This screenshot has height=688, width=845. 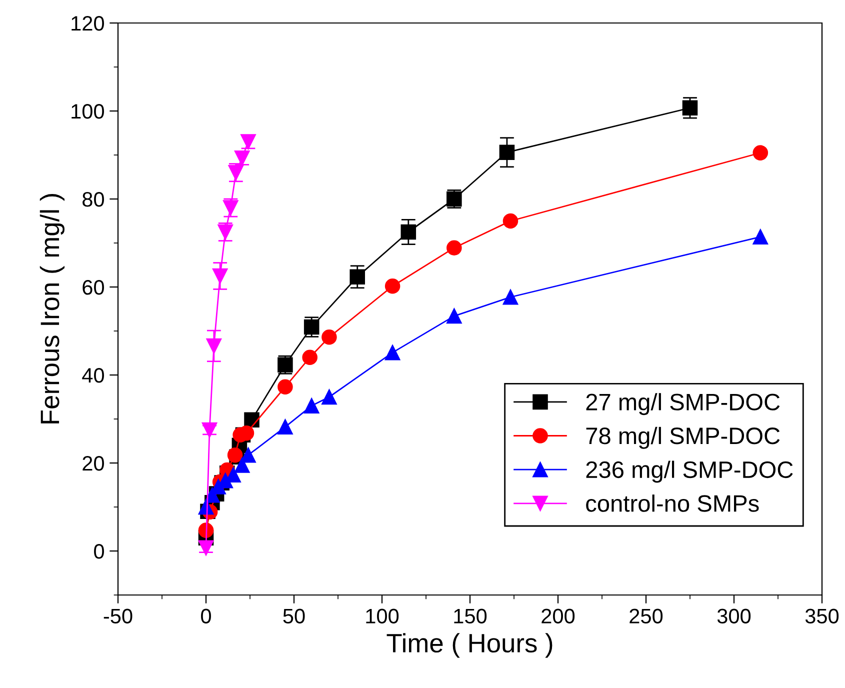 What do you see at coordinates (683, 437) in the screenshot?
I see `legend-label: 78 mg/l SMP-DOC` at bounding box center [683, 437].